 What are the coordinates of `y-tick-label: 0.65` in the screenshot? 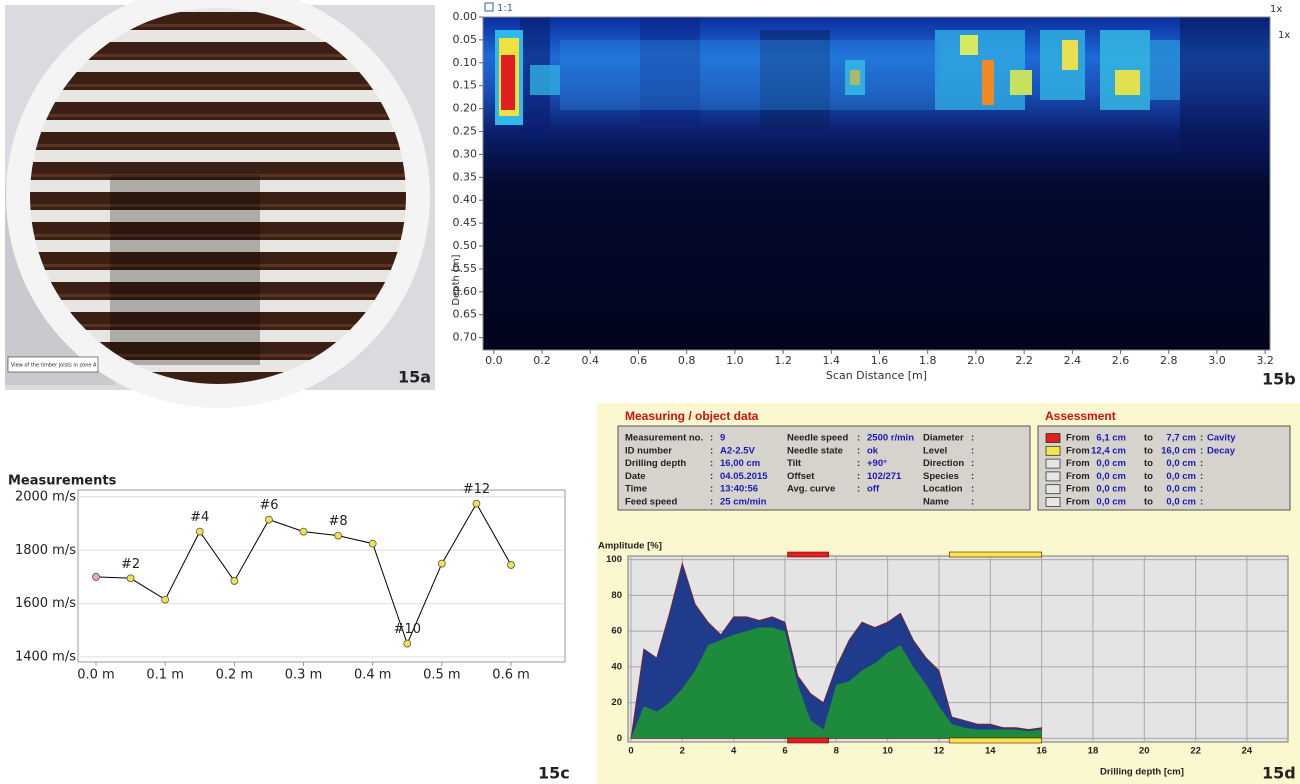 It's located at (465, 314).